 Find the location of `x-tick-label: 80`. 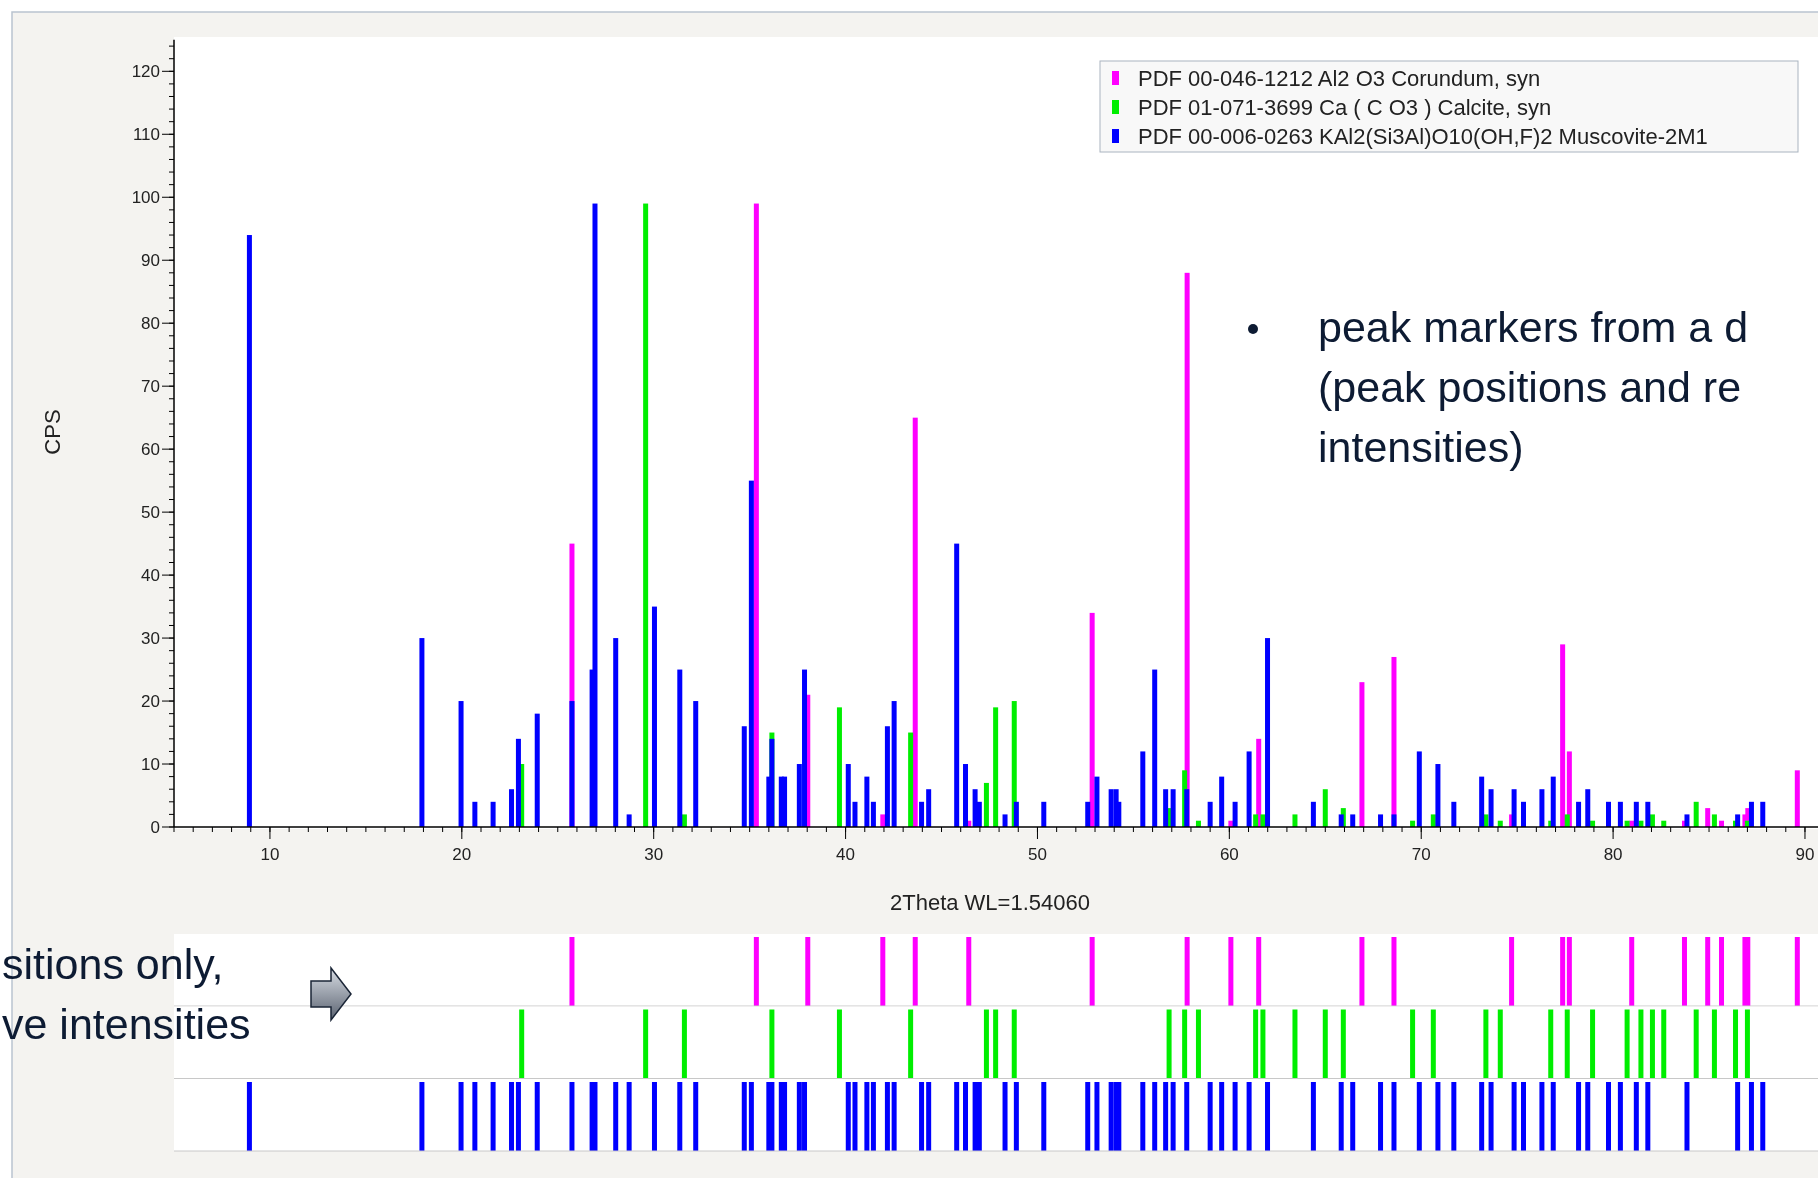

x-tick-label: 80 is located at coordinates (1613, 854).